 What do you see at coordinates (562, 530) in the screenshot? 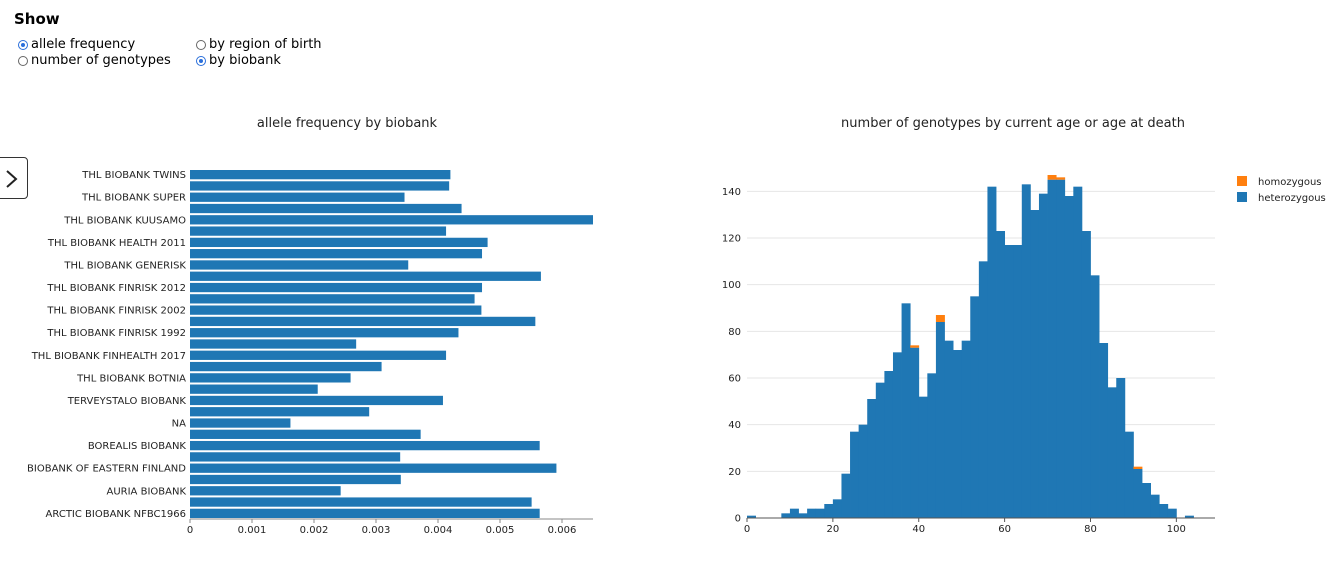
I see `x-tick-label: 0.006` at bounding box center [562, 530].